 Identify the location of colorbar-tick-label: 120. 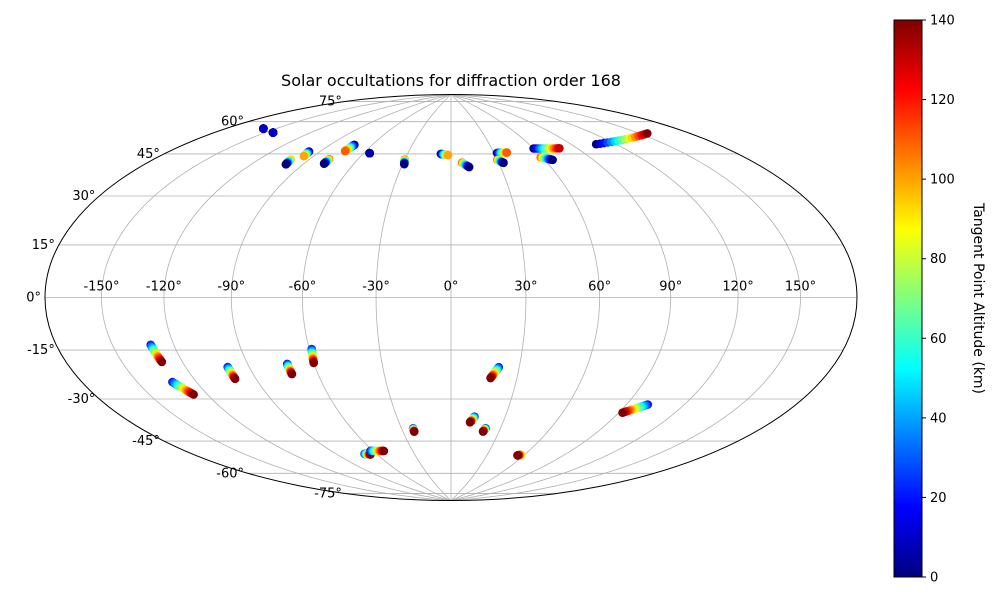
(942, 100).